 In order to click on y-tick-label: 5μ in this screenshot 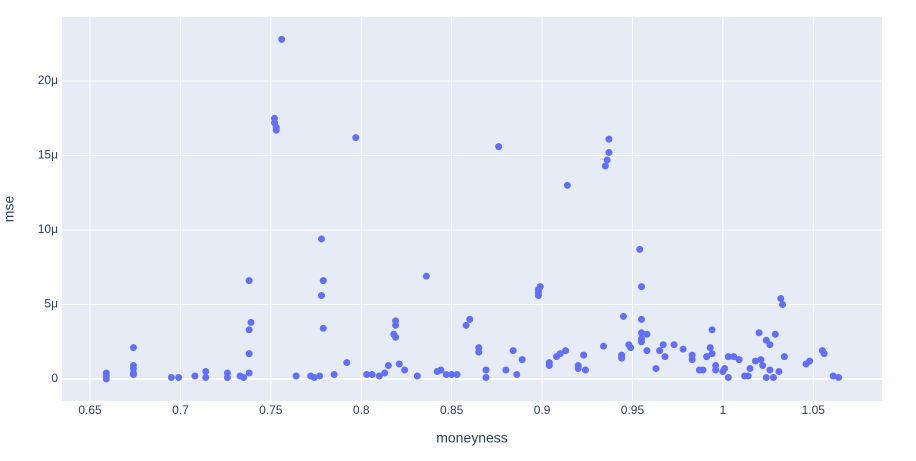, I will do `click(51, 304)`.